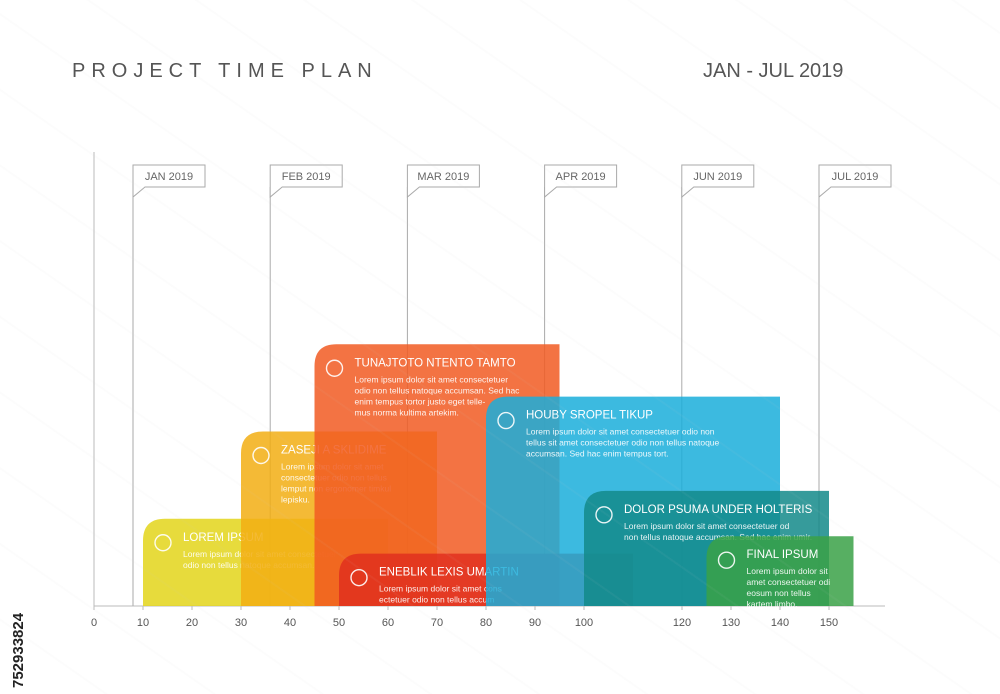 This screenshot has height=694, width=1000. What do you see at coordinates (440, 589) in the screenshot?
I see `task-description-line: Lorem ipsum dolor sit amet cons` at bounding box center [440, 589].